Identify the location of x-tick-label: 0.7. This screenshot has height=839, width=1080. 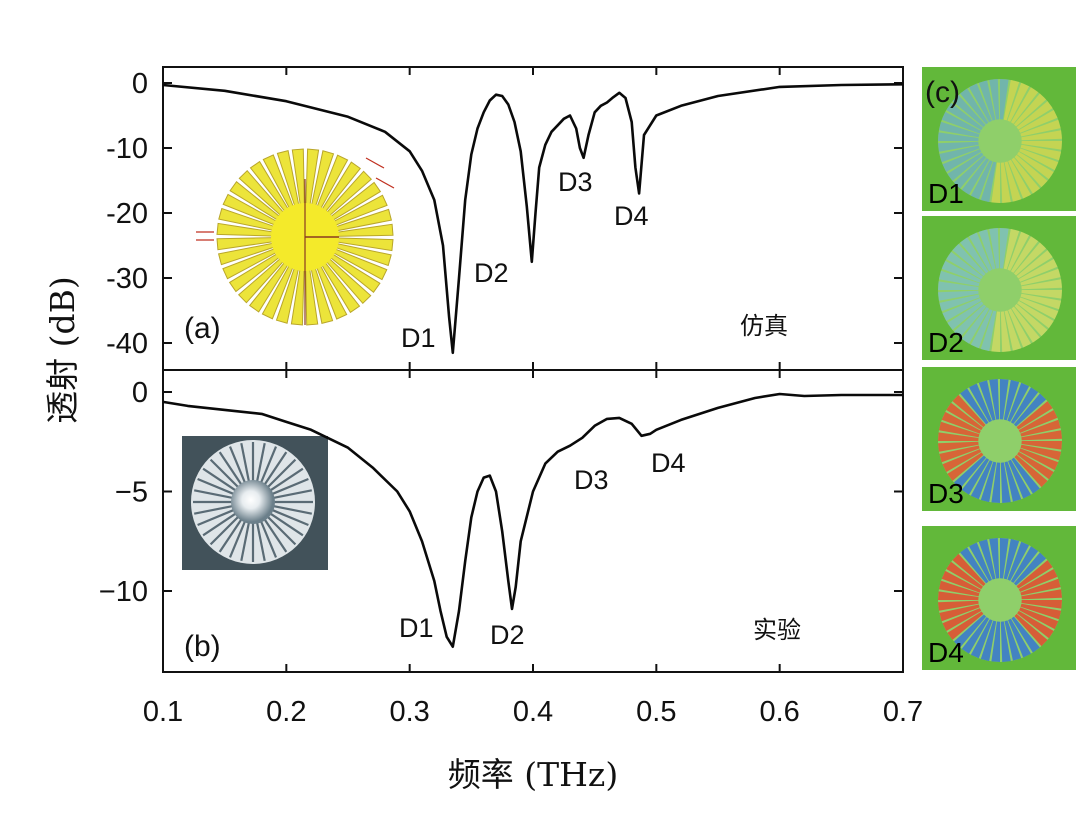
(903, 712).